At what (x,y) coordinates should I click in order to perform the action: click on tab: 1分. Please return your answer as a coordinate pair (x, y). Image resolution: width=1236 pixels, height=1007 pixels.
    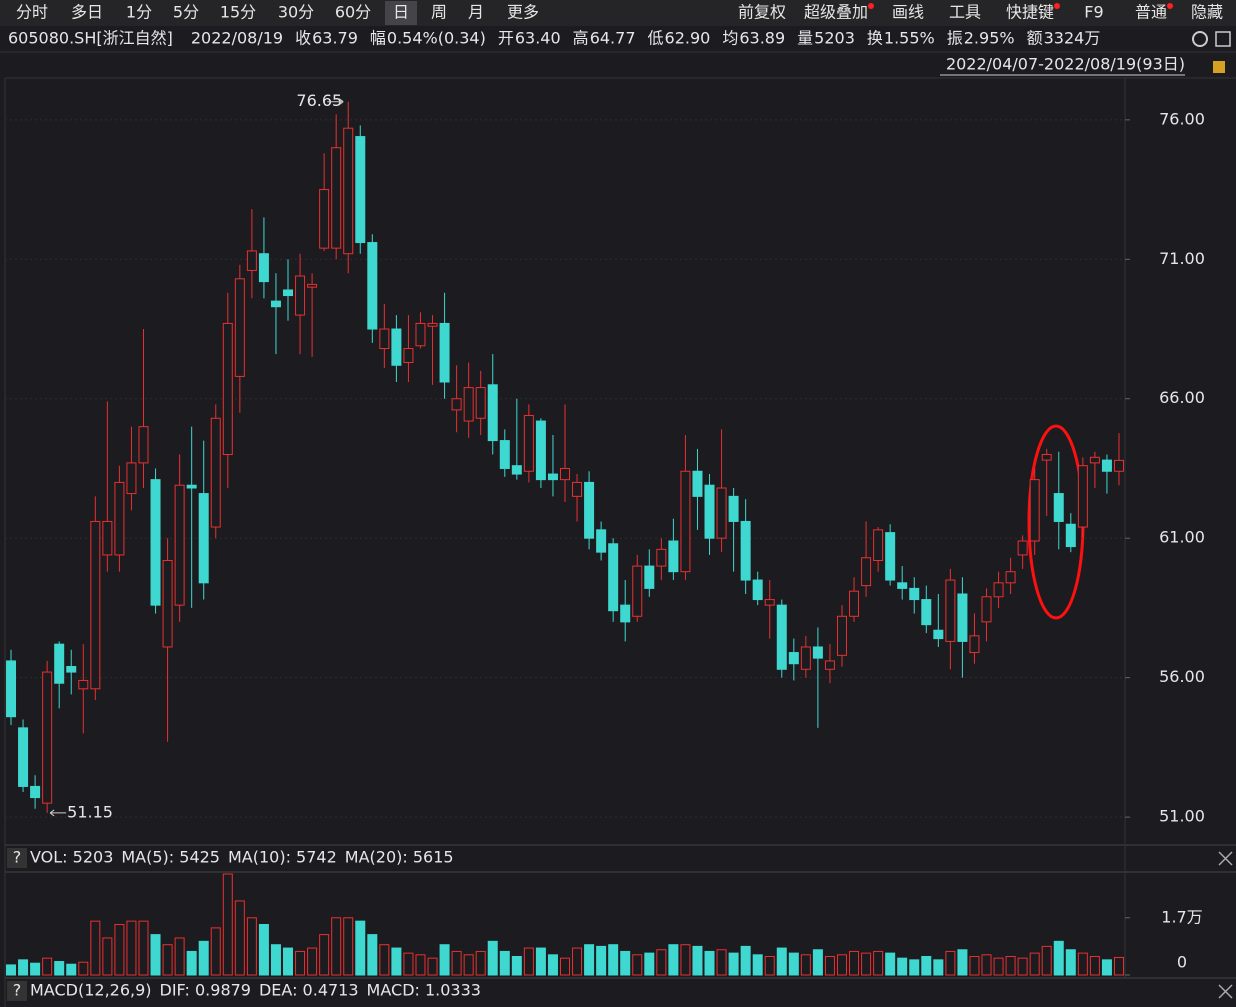
    Looking at the image, I should click on (139, 12).